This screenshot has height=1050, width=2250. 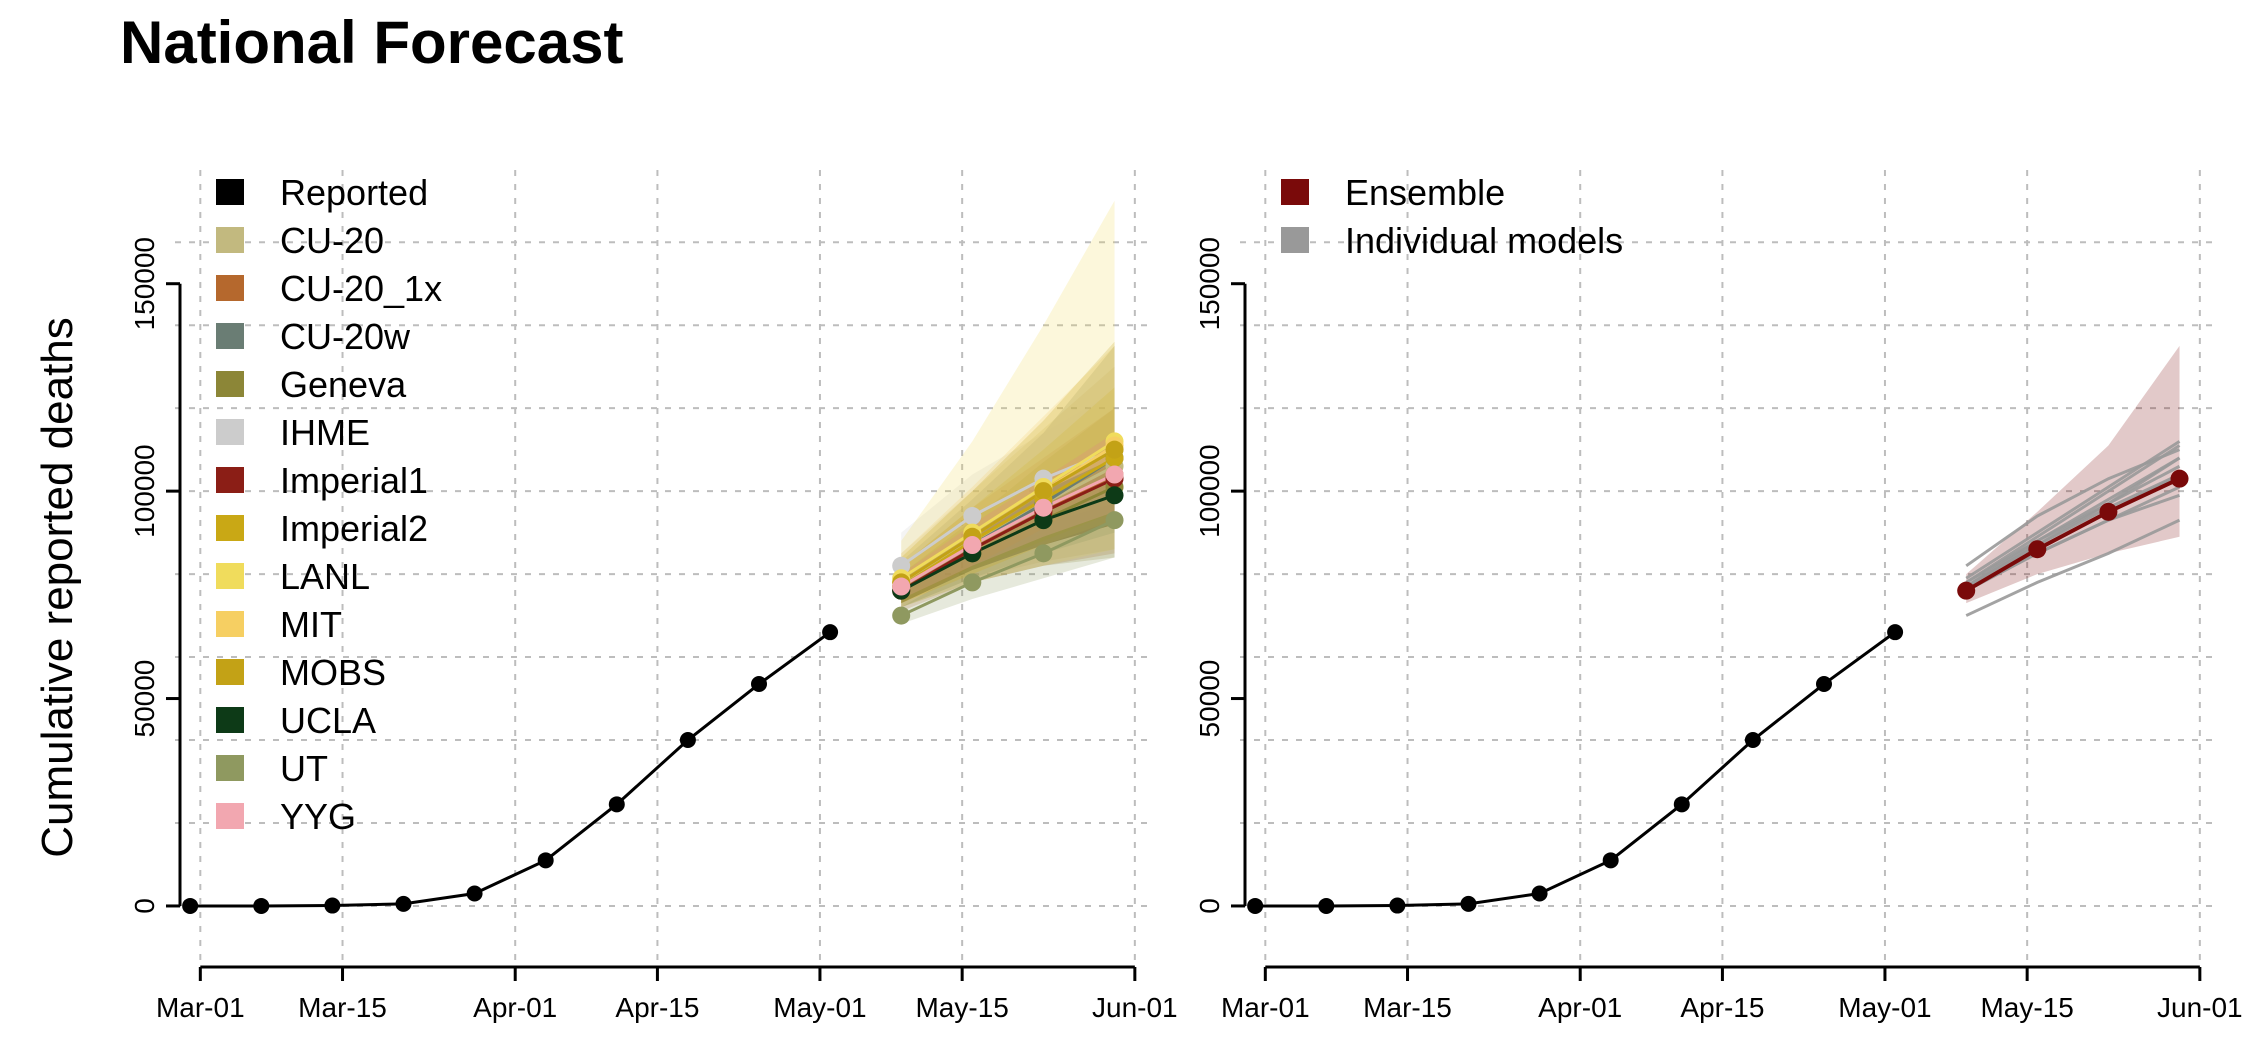 I want to click on legend-label: Imperial1, so click(x=354, y=480).